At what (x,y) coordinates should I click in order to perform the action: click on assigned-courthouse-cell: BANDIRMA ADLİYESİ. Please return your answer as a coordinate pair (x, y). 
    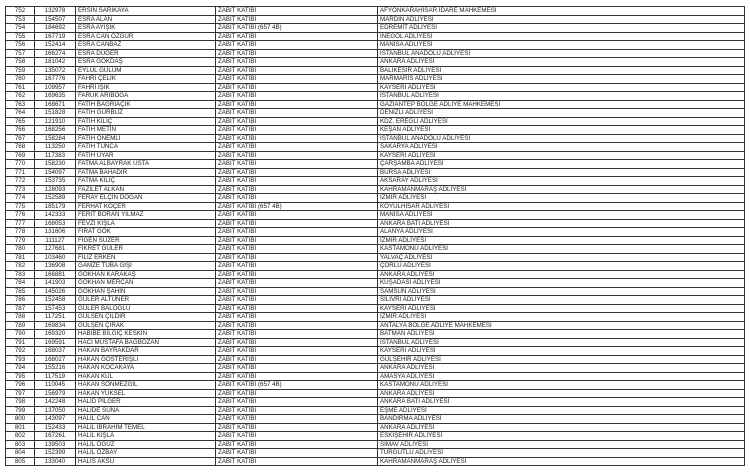
    Looking at the image, I should click on (561, 419).